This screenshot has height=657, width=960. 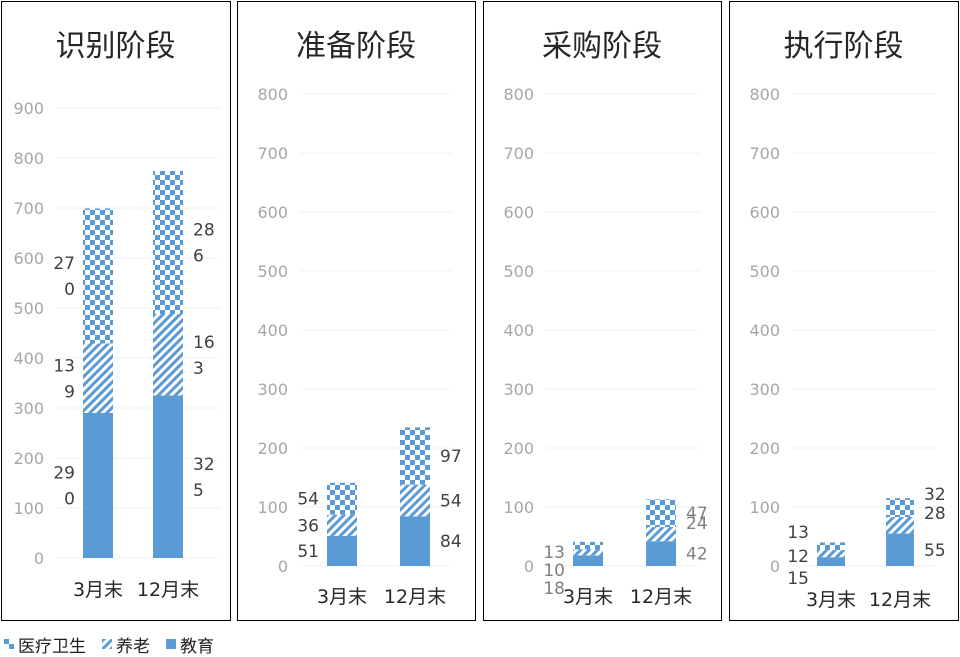 What do you see at coordinates (64, 474) in the screenshot?
I see `data-label: 29` at bounding box center [64, 474].